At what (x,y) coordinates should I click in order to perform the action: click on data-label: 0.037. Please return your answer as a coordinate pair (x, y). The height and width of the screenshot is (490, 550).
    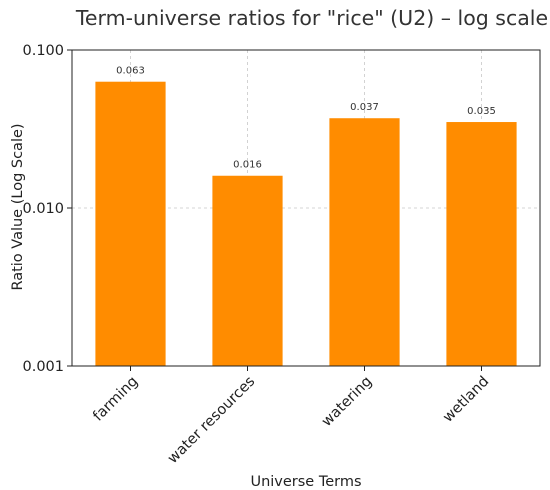
    Looking at the image, I should click on (364, 107).